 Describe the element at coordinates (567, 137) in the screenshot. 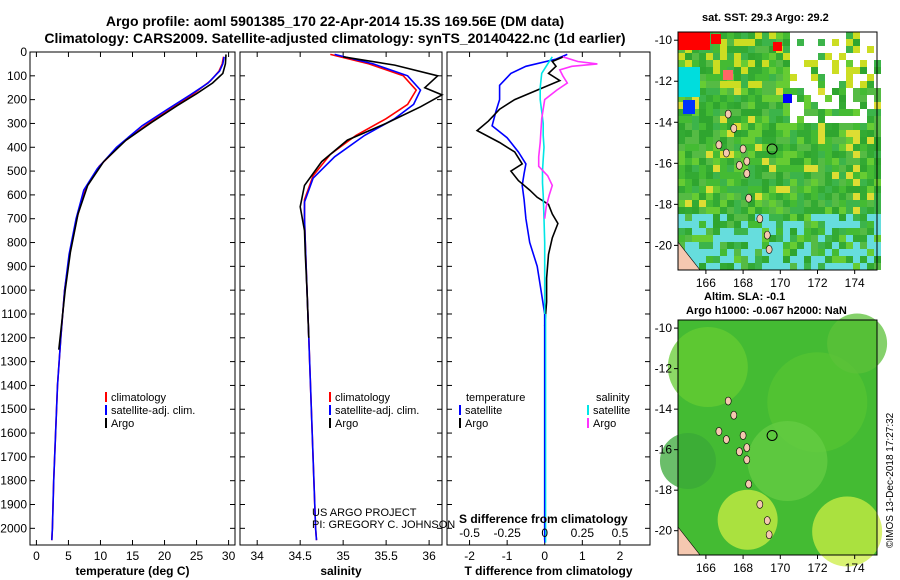

I see `series-line-differences-magenta` at that location.